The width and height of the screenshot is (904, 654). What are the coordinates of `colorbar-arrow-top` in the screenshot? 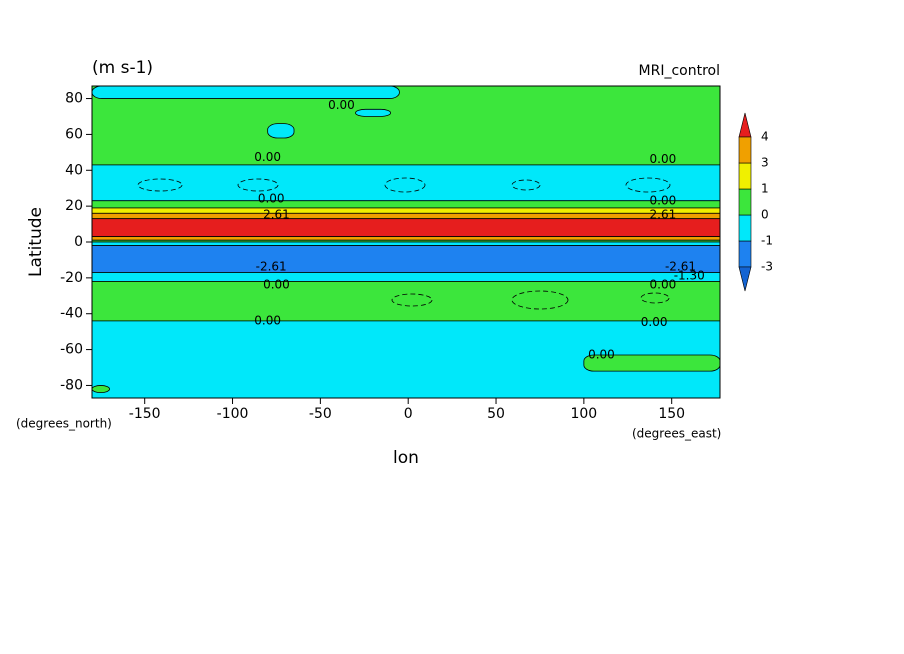 It's located at (745, 125).